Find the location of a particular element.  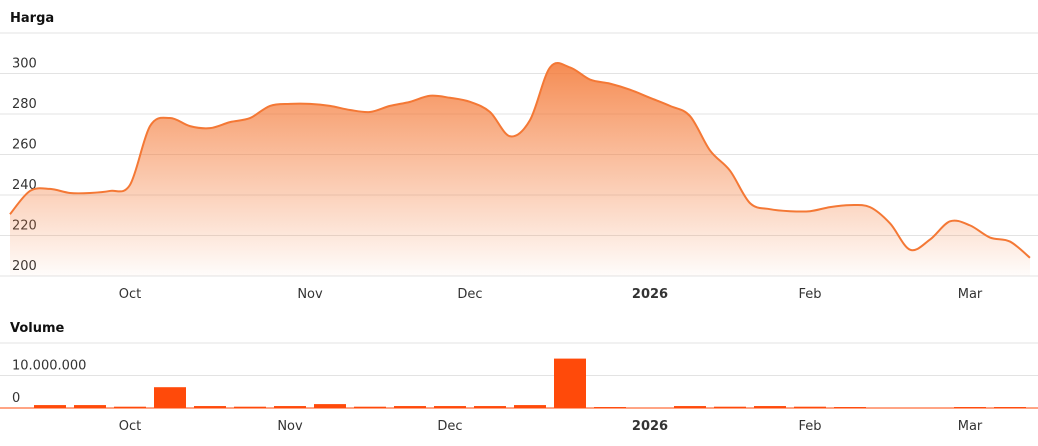

y-tick-label: 300 is located at coordinates (24, 64).